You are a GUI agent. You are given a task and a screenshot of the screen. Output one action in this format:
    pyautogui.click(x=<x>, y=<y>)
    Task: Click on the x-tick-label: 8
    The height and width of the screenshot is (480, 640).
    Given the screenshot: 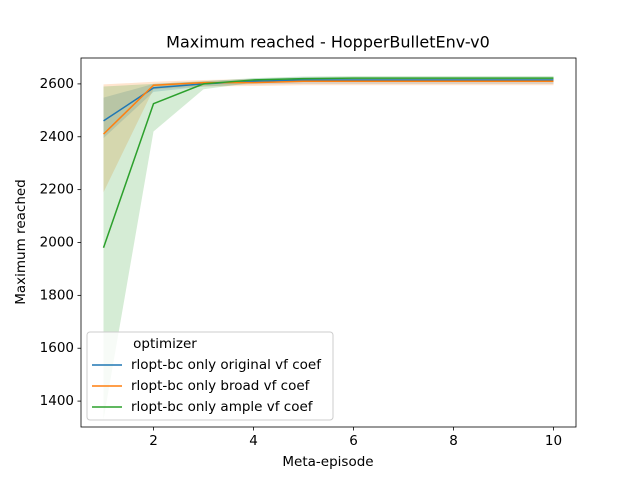 What is the action you would take?
    pyautogui.click(x=453, y=441)
    